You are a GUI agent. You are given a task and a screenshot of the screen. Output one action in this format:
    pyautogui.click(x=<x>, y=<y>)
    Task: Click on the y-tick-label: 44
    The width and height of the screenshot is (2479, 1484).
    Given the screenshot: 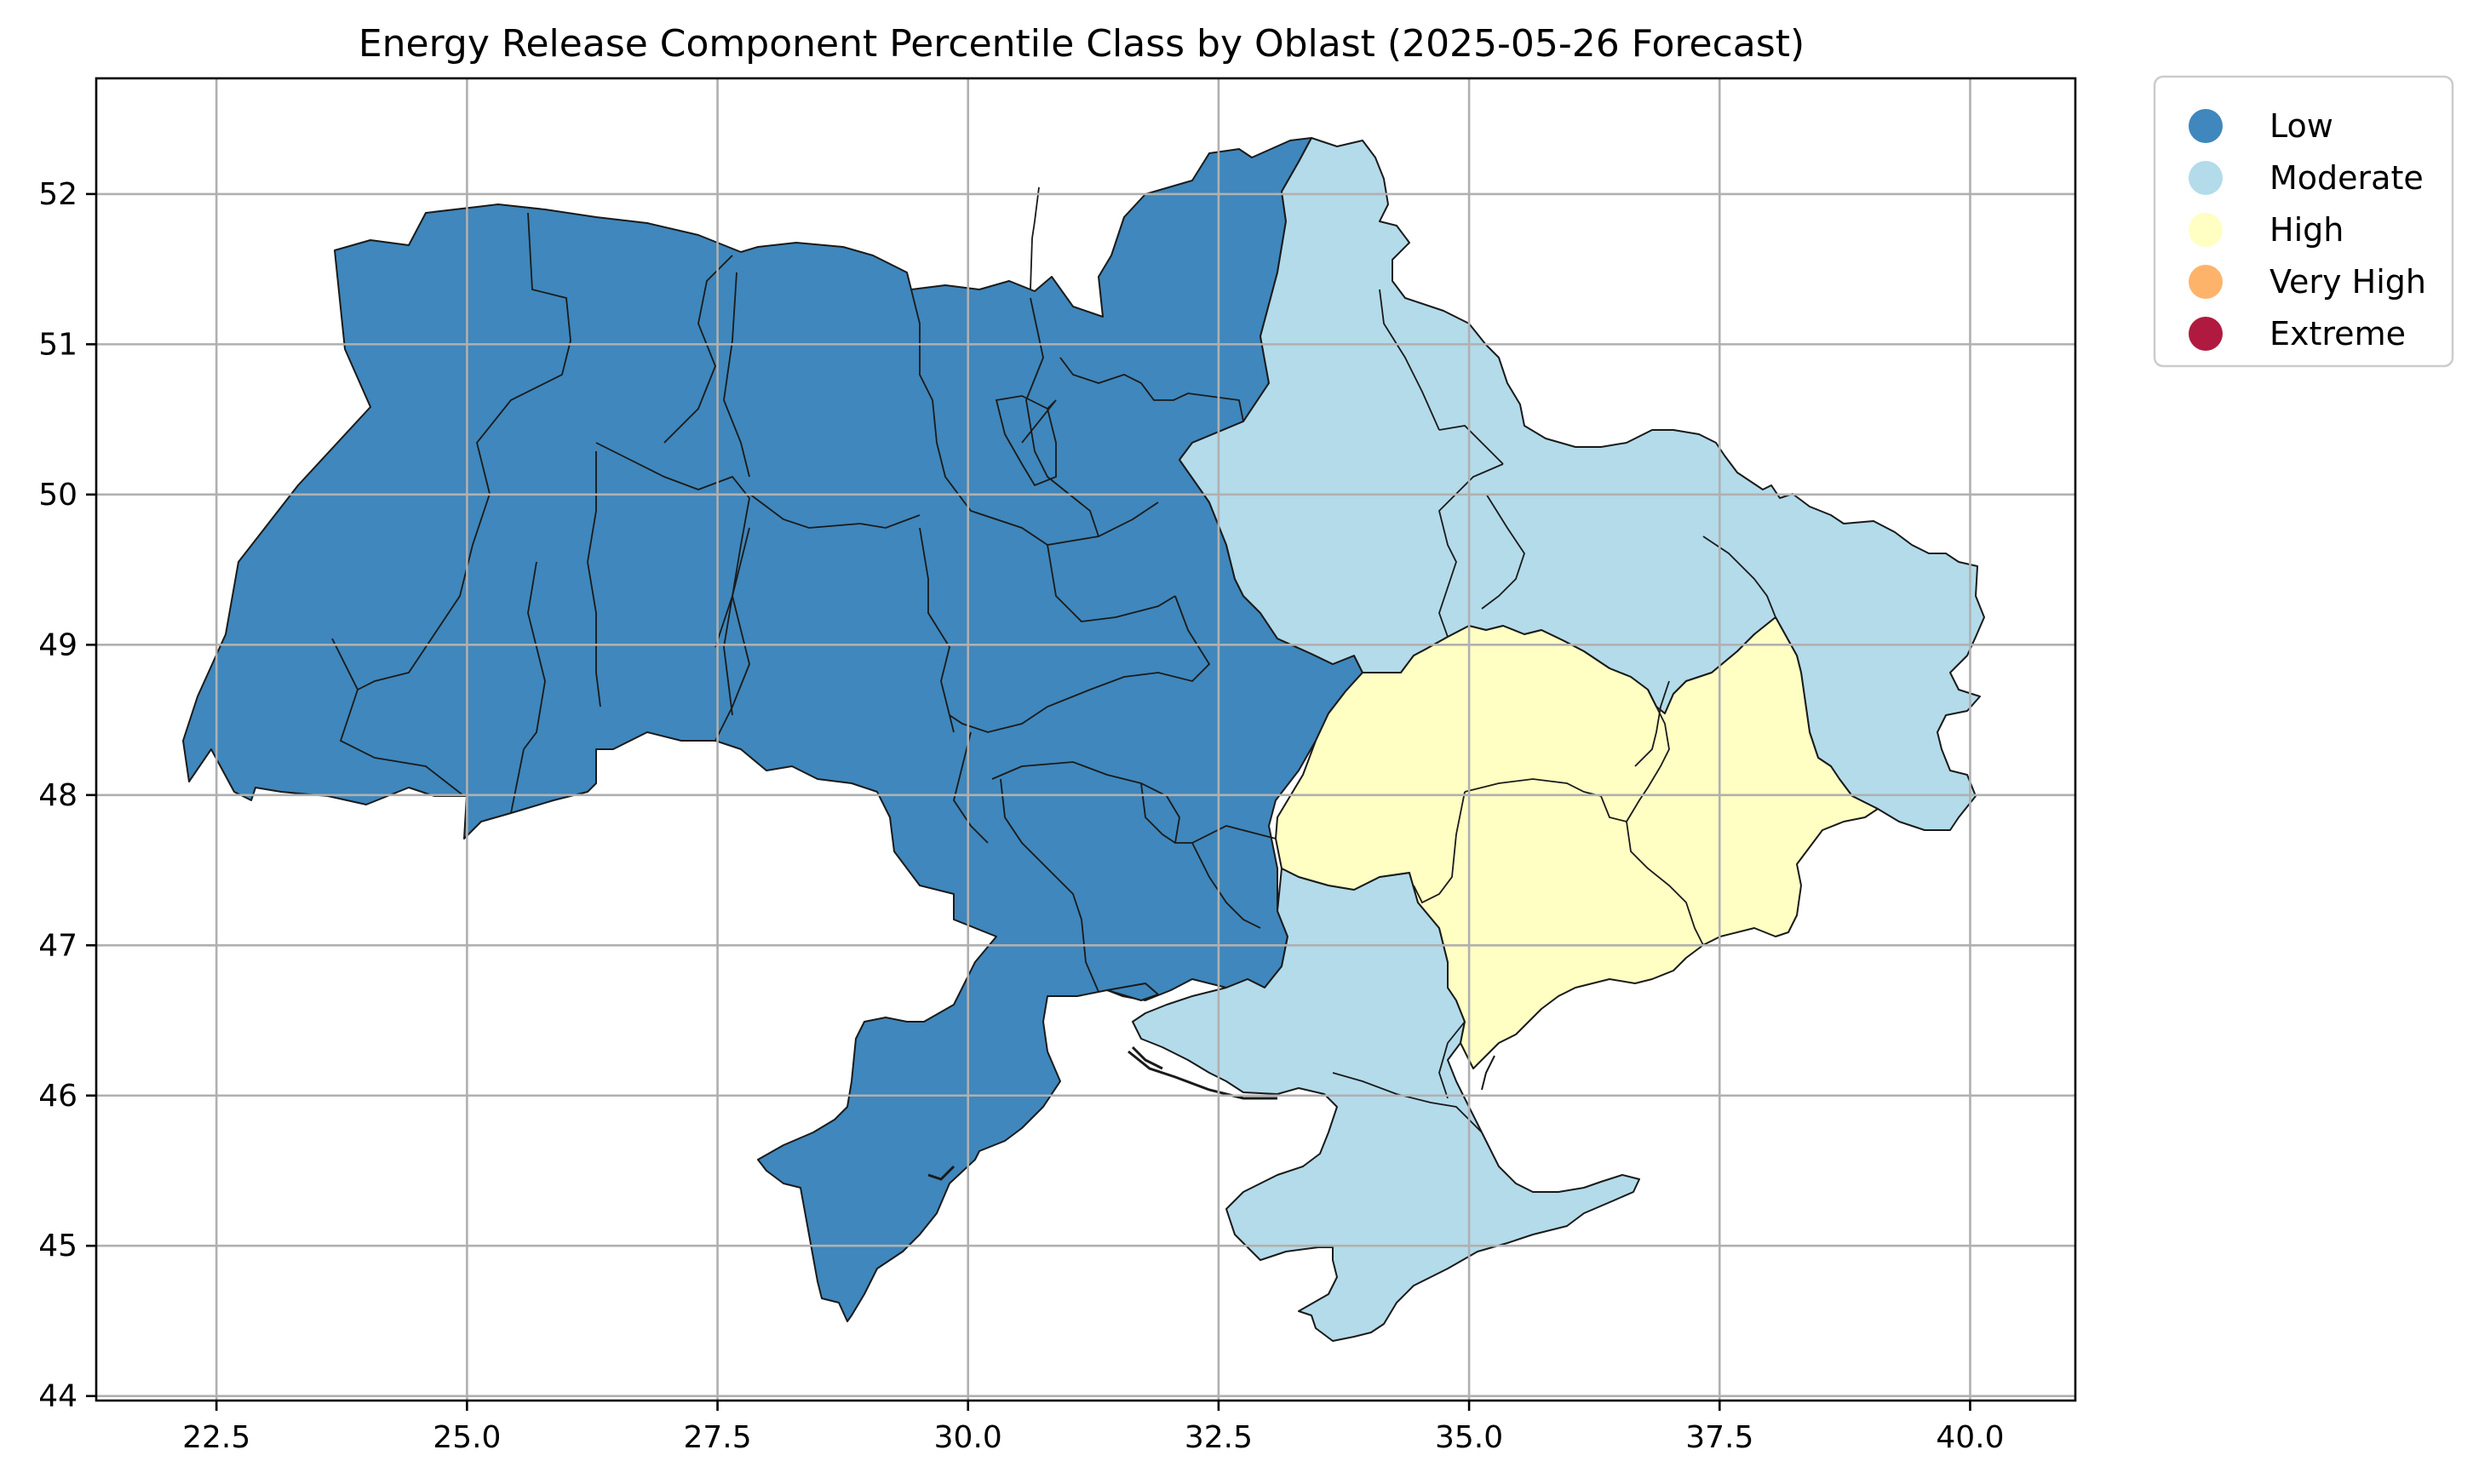 What is the action you would take?
    pyautogui.click(x=57, y=1396)
    